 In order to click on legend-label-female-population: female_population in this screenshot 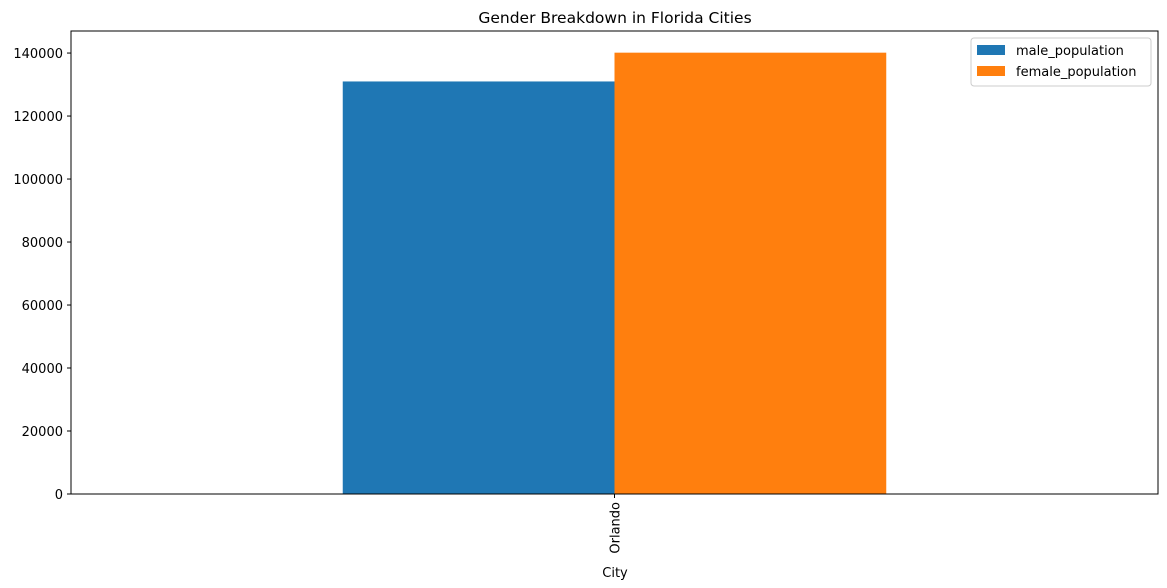, I will do `click(1076, 72)`.